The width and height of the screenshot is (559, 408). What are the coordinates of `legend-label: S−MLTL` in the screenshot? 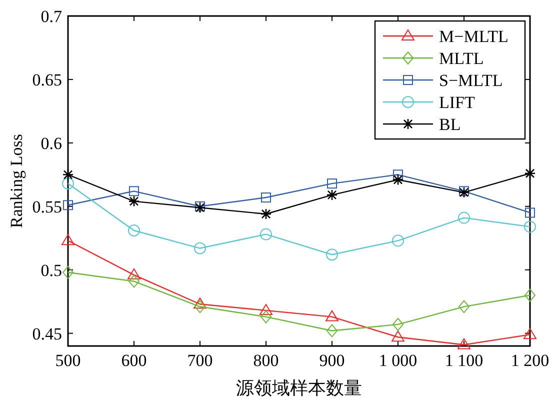 It's located at (471, 80).